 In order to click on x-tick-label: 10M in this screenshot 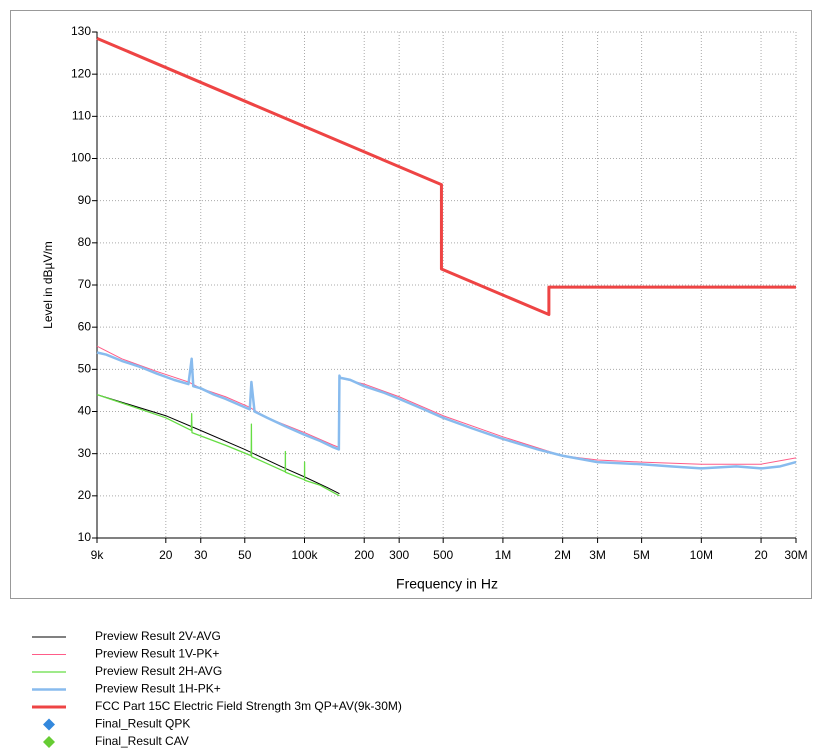, I will do `click(701, 555)`.